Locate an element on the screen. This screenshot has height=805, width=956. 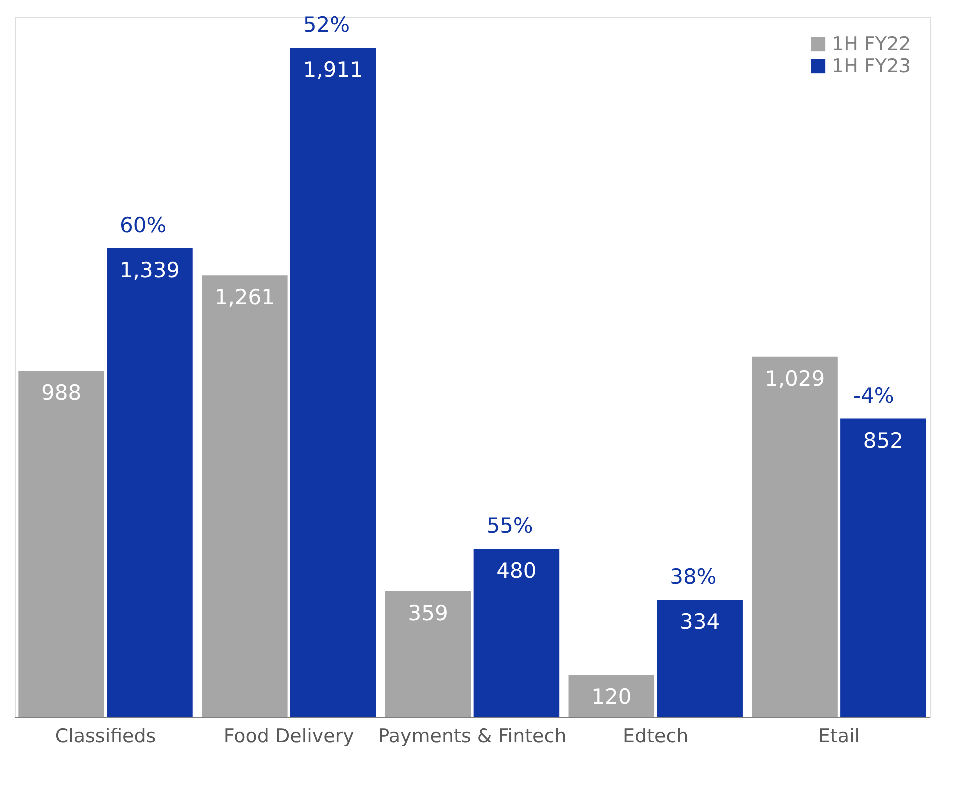
data-label: 1,339 is located at coordinates (150, 270).